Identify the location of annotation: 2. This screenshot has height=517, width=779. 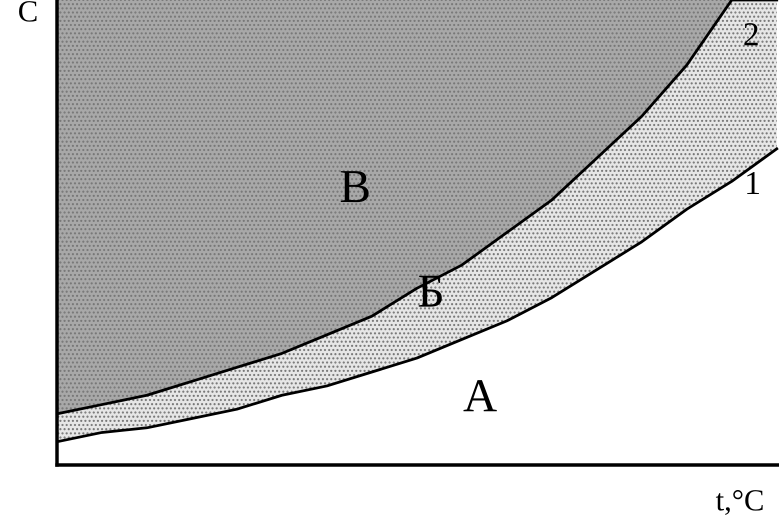
(751, 34).